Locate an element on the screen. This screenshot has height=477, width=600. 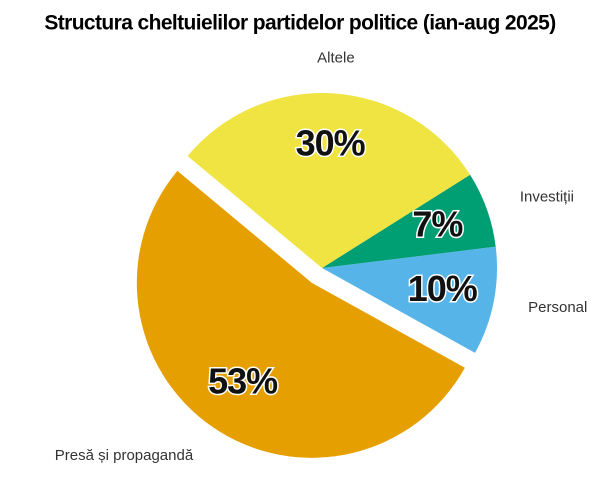
category-label: Altele is located at coordinates (336, 57).